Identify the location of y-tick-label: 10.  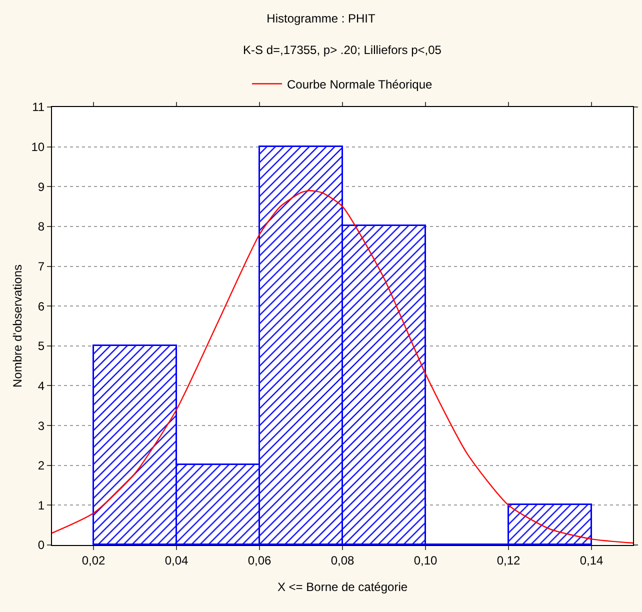
(38, 147).